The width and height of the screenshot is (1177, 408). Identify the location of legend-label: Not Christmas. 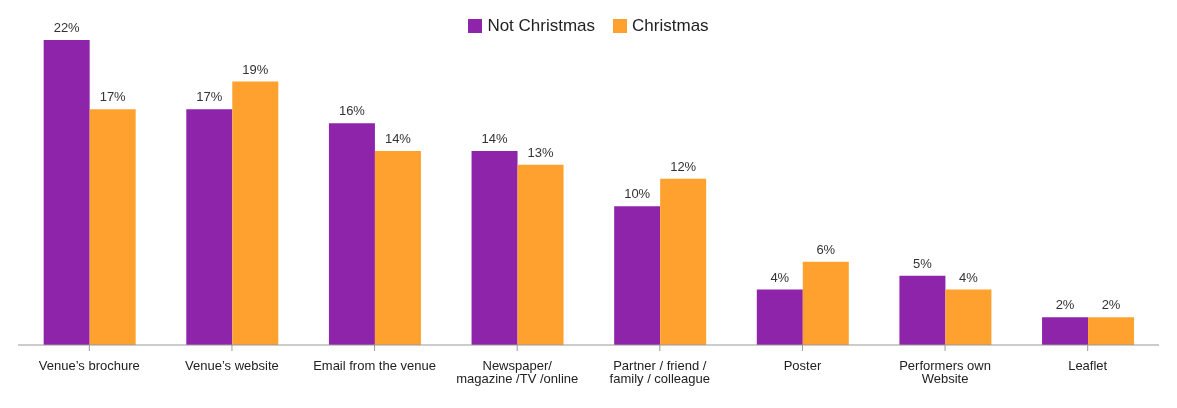
(541, 26).